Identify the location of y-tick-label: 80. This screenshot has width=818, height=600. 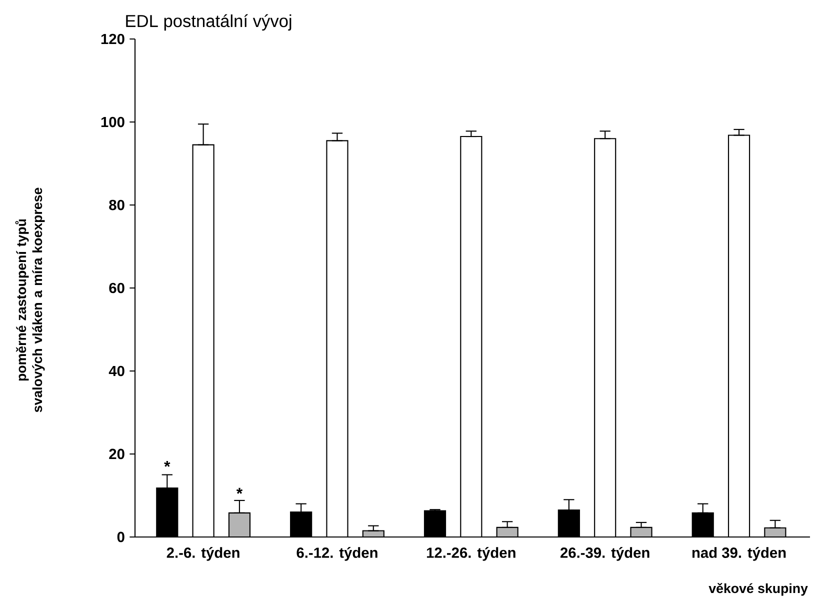
(116, 205).